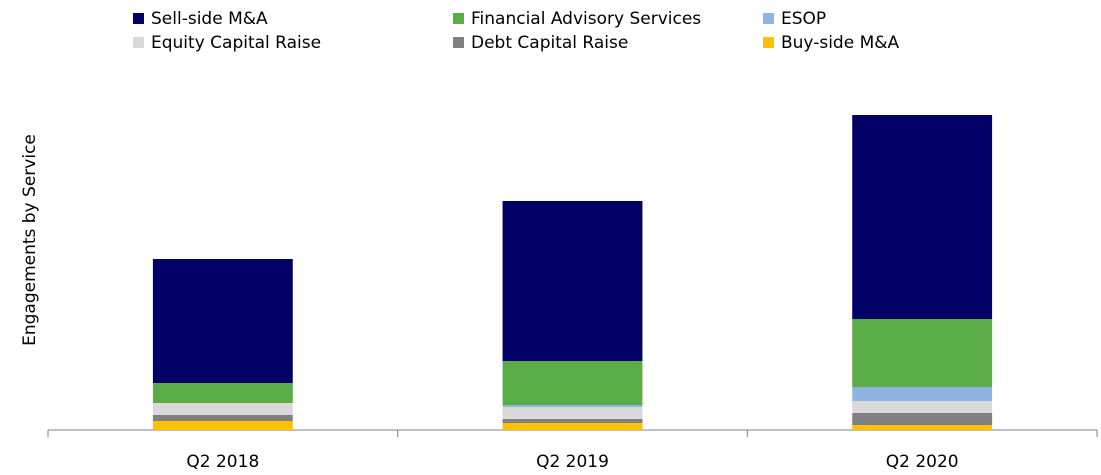 Image resolution: width=1101 pixels, height=475 pixels. Describe the element at coordinates (922, 462) in the screenshot. I see `x-tick-label: Q2 2020` at that location.